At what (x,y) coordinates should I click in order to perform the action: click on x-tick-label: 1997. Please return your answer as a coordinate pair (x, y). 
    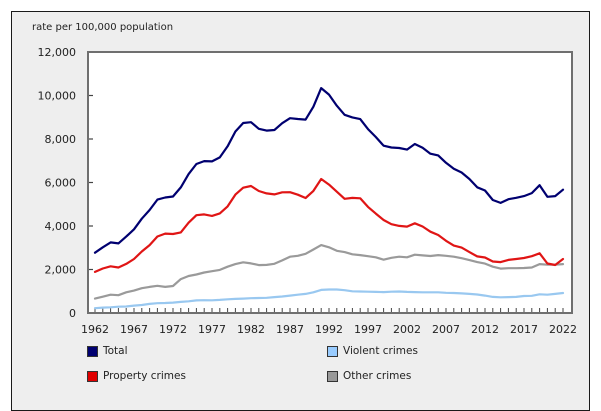
    Looking at the image, I should click on (368, 329).